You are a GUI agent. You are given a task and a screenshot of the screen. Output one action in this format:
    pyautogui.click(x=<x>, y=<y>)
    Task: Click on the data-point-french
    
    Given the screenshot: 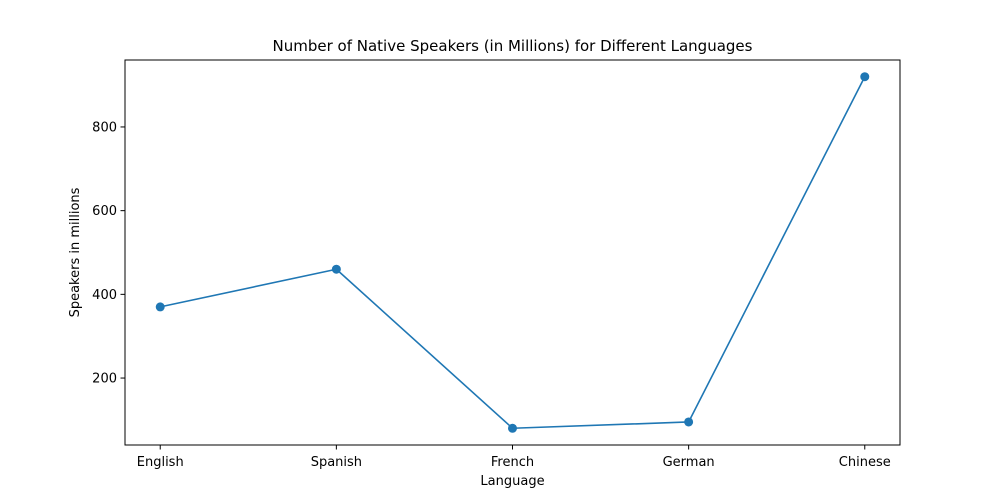 What is the action you would take?
    pyautogui.click(x=512, y=428)
    